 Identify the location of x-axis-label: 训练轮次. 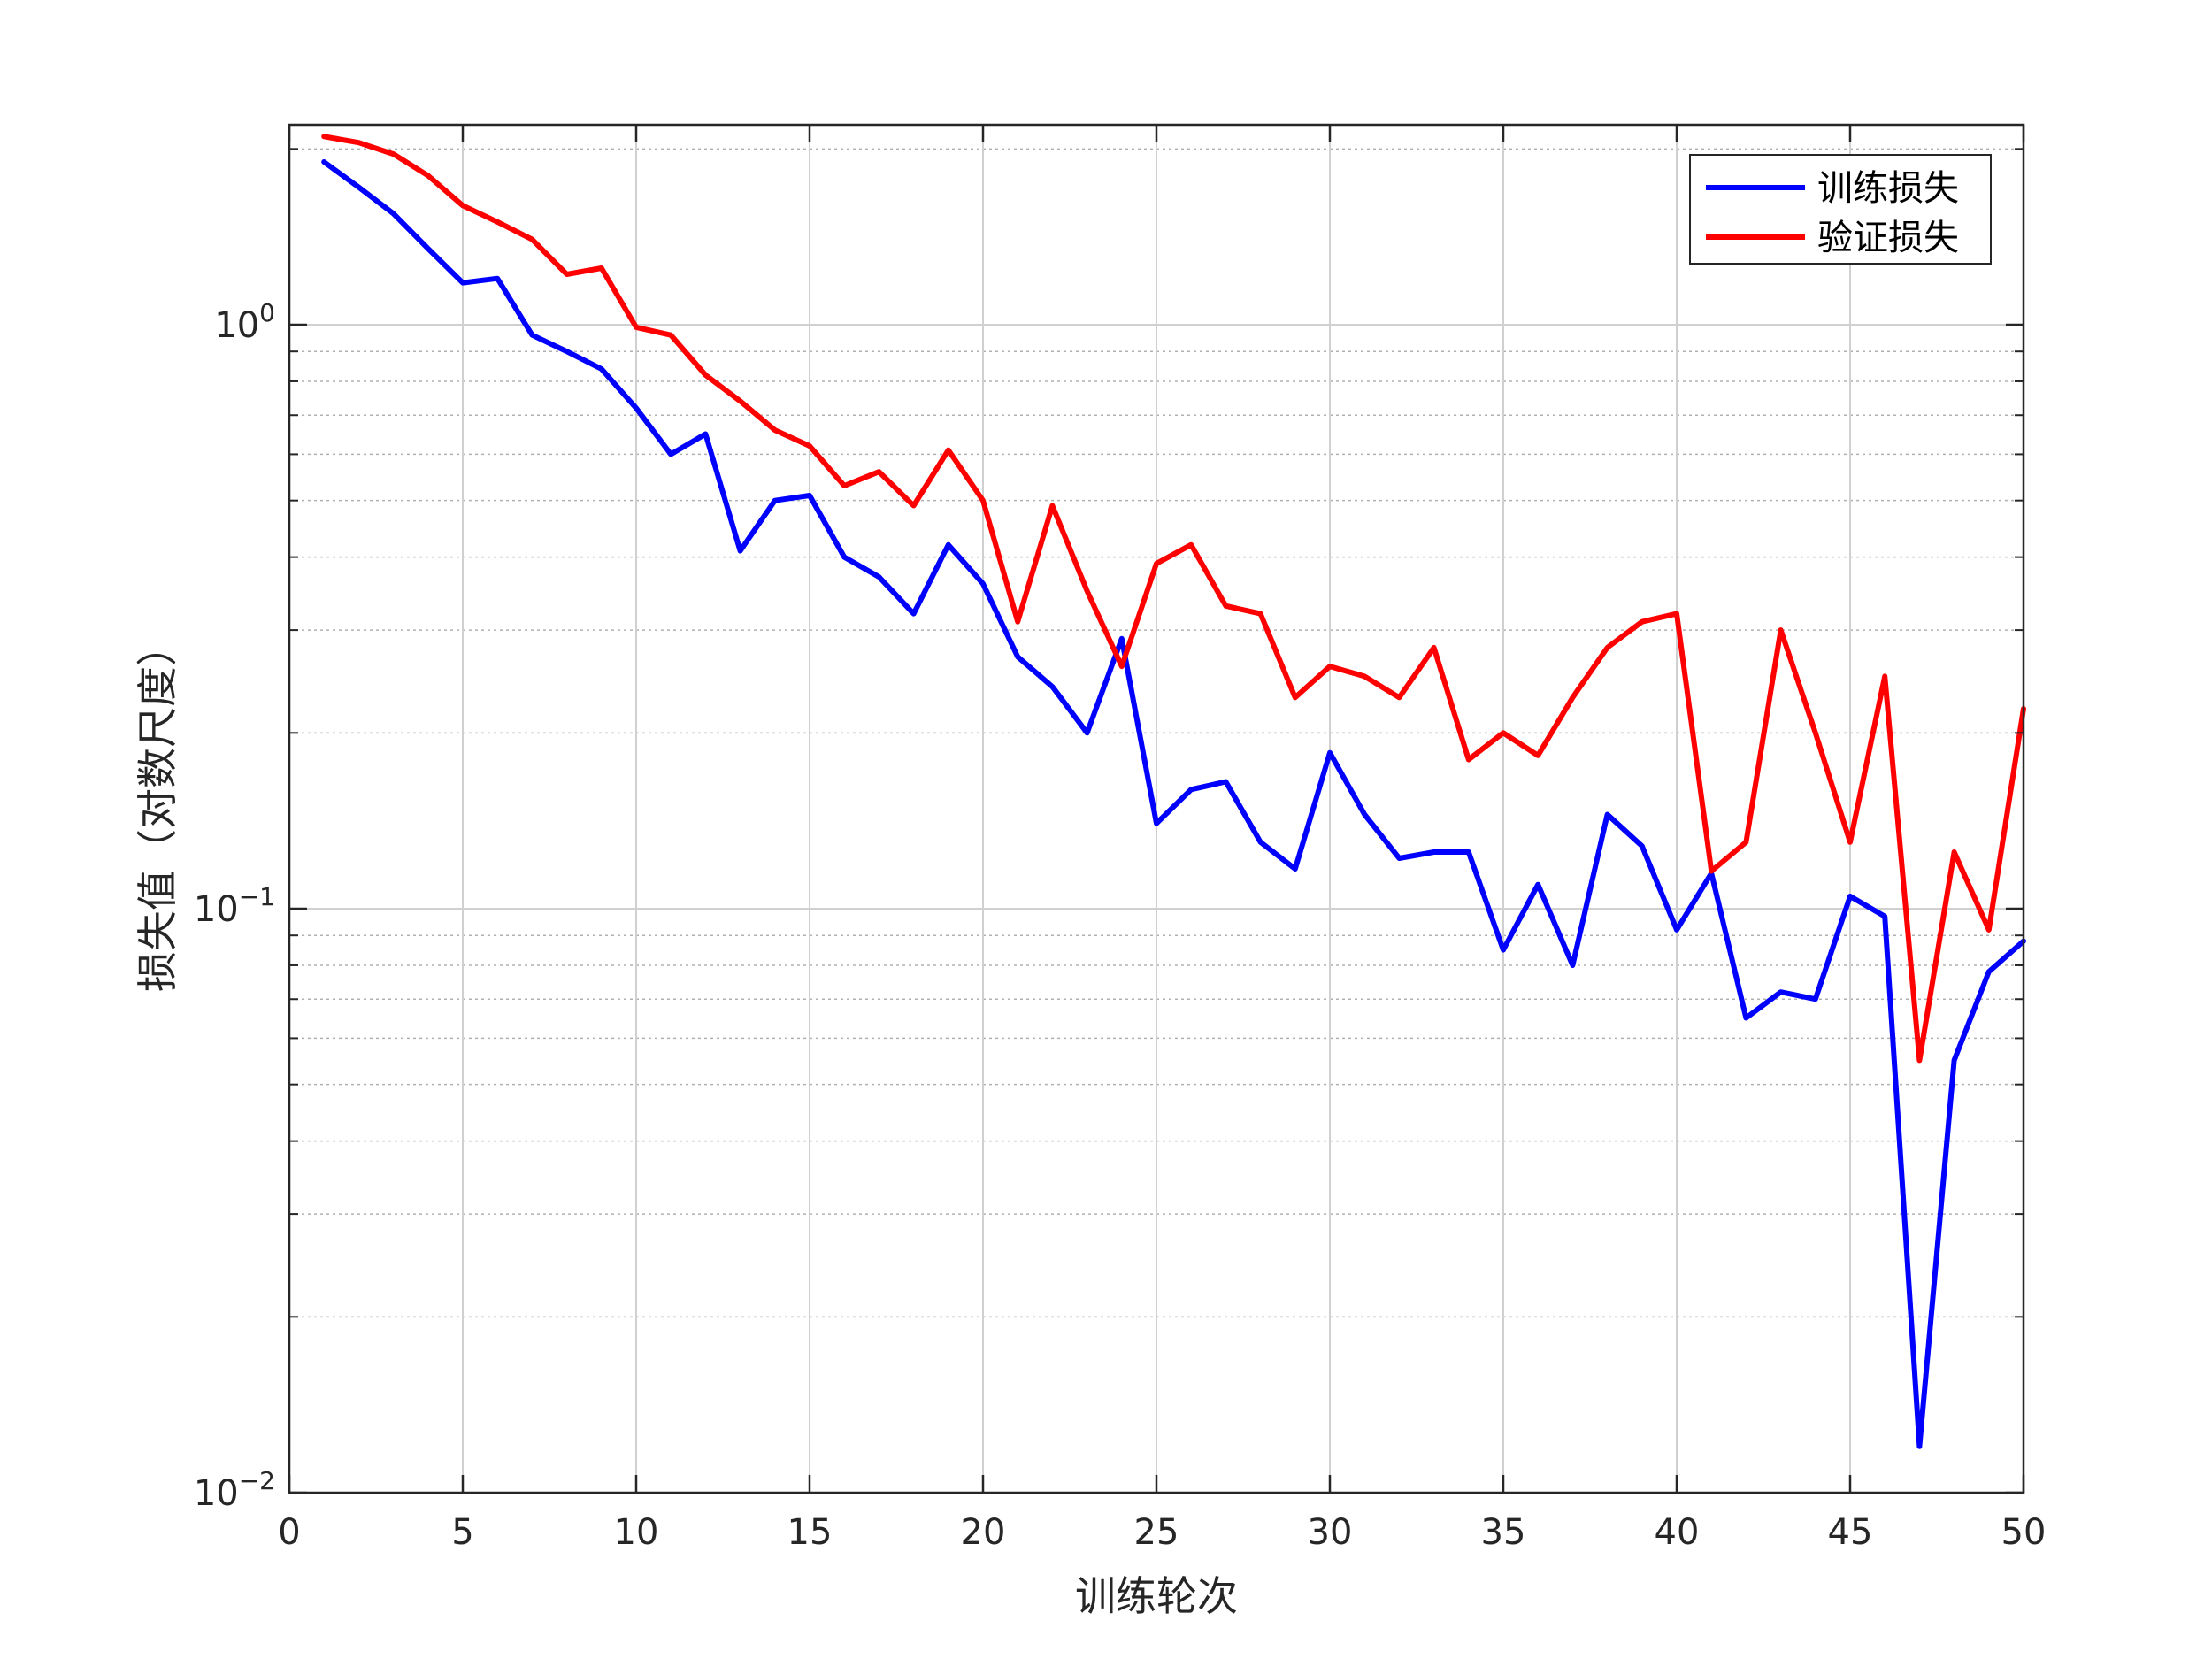
(1157, 1596).